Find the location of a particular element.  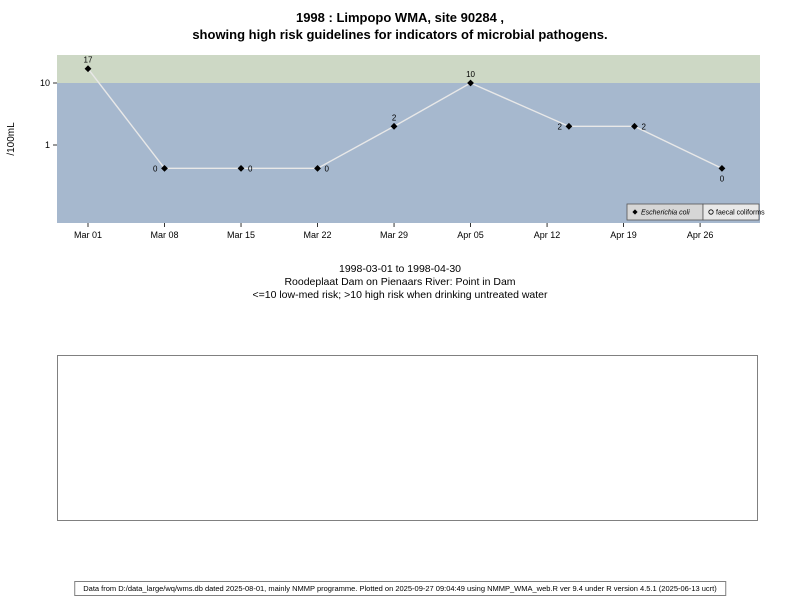

legend-diamond-icon is located at coordinates (635, 212).